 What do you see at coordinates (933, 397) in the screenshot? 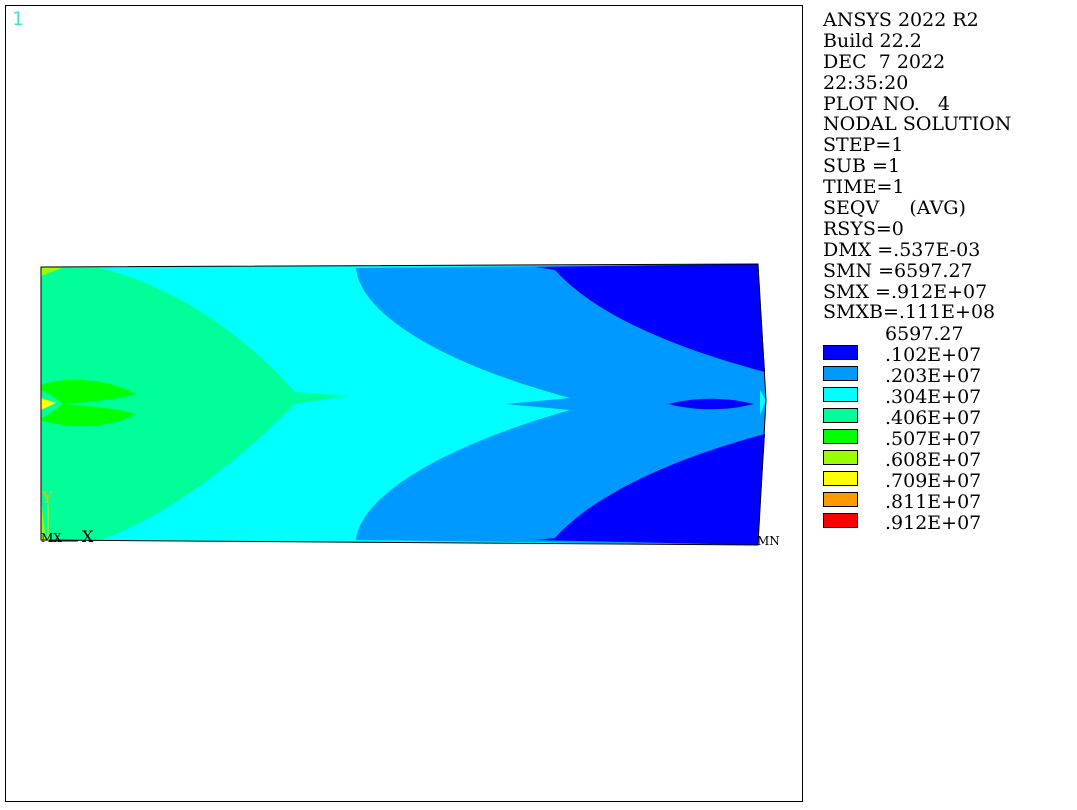
I see `legend-label: .304E+07` at bounding box center [933, 397].